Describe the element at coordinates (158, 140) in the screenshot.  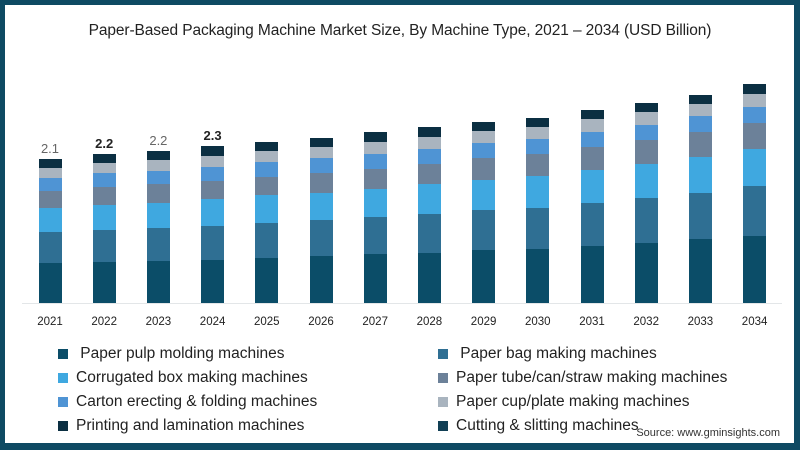
I see `value-label: 2.2` at that location.